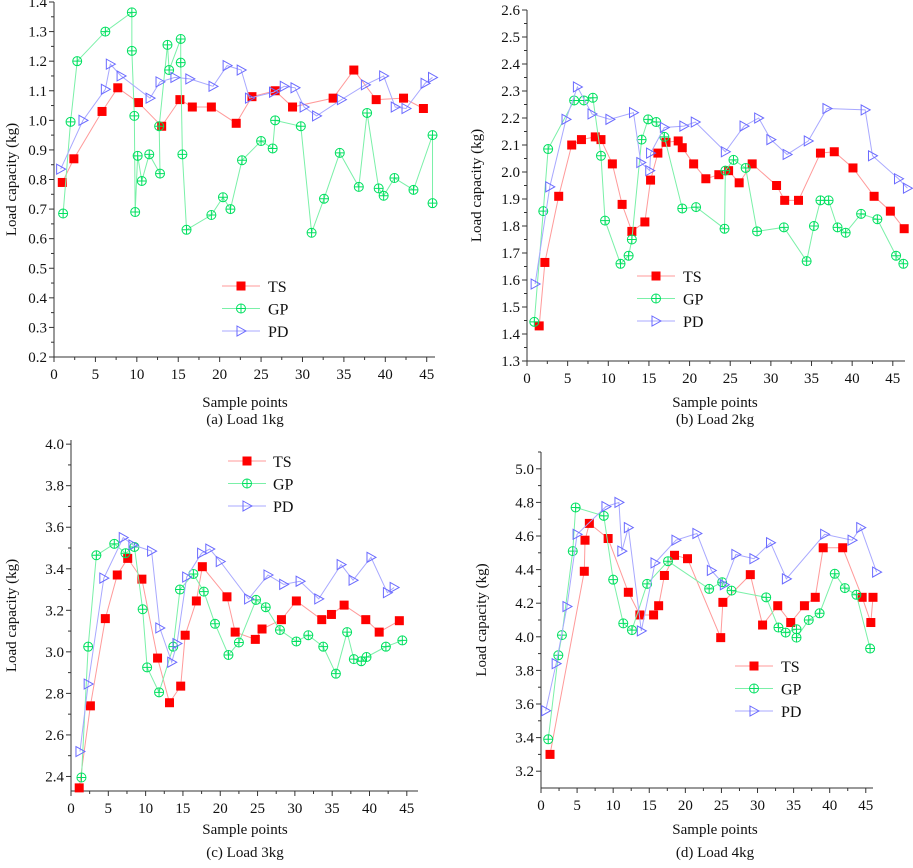  Describe the element at coordinates (278, 332) in the screenshot. I see `legend-label-pd: PD` at that location.